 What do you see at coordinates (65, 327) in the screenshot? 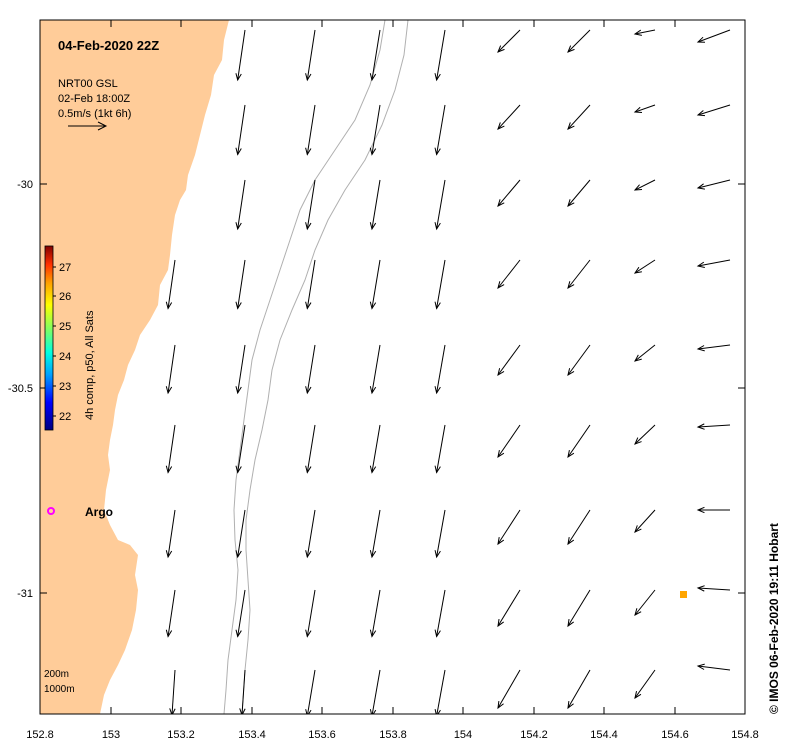
I see `colorbar-tick-label: 25` at bounding box center [65, 327].